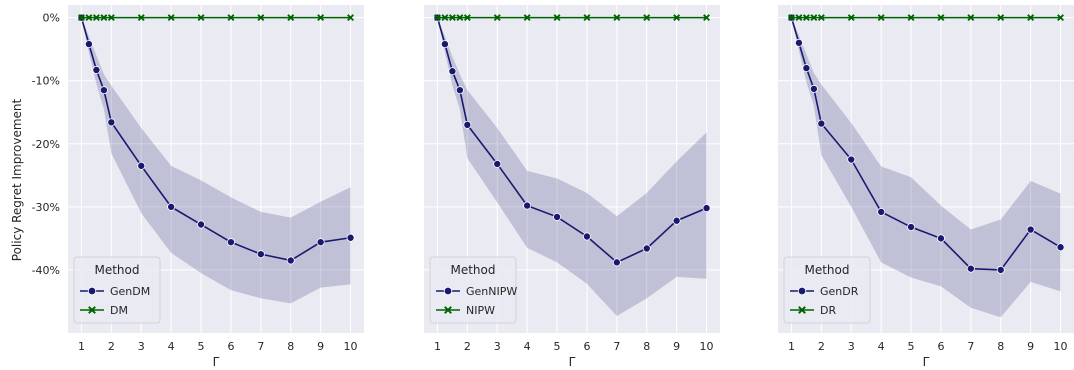  What do you see at coordinates (17, 179) in the screenshot?
I see `y-axis-label: Policy Regret Improvement` at bounding box center [17, 179].